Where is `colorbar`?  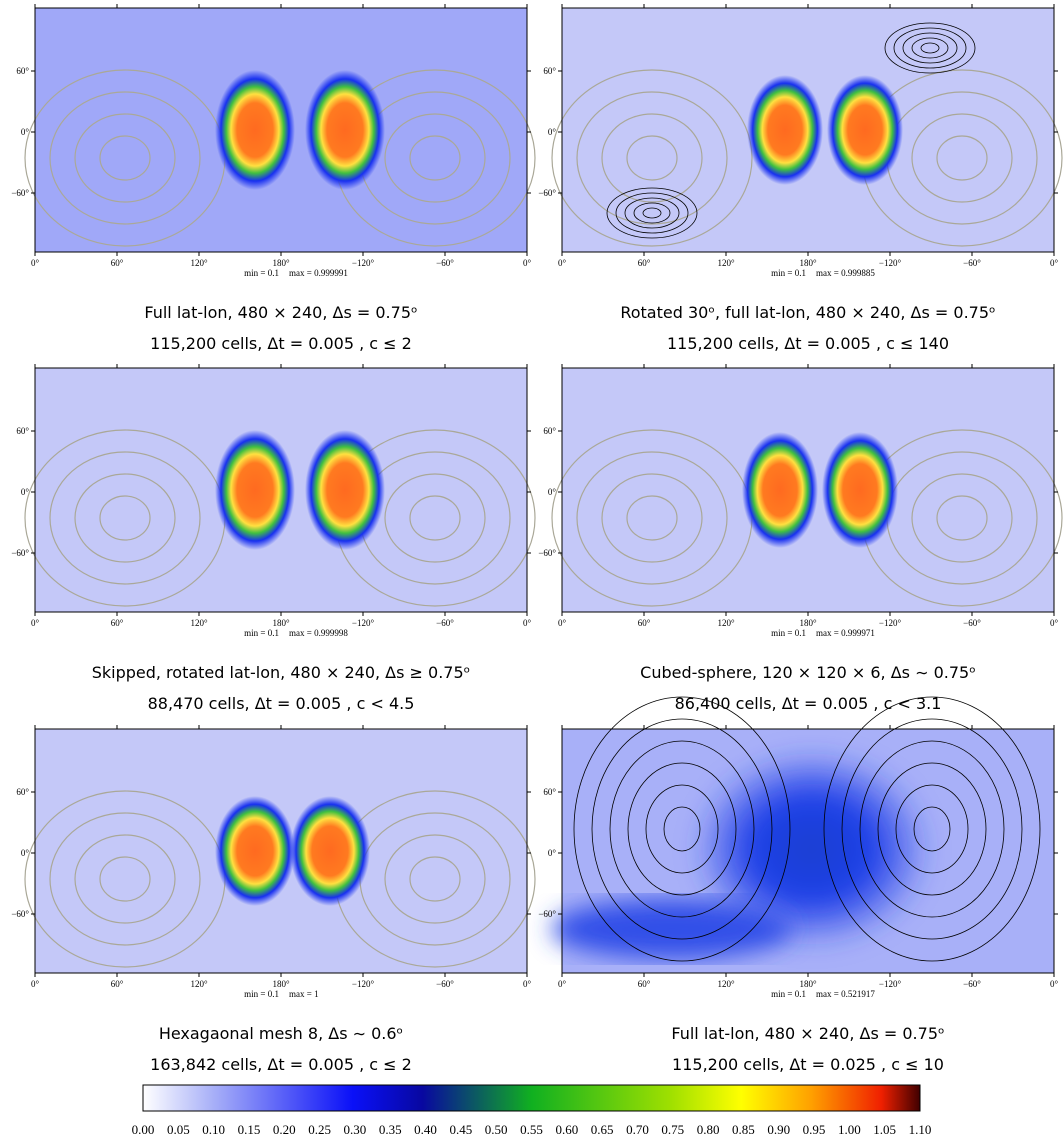
colorbar is located at coordinates (531, 1098).